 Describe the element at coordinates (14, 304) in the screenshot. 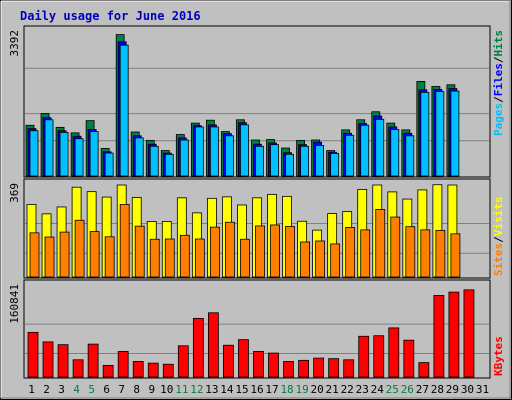

I see `y-max-label: 160841` at that location.